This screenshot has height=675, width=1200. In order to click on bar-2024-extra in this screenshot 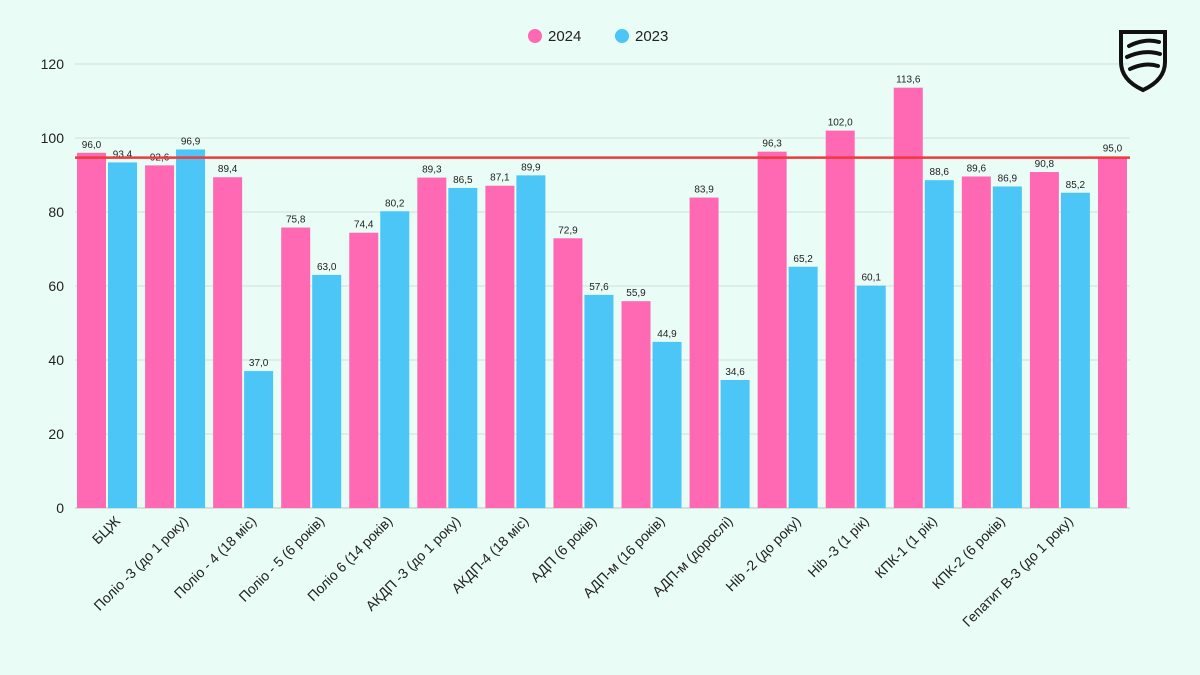, I will do `click(1112, 332)`.